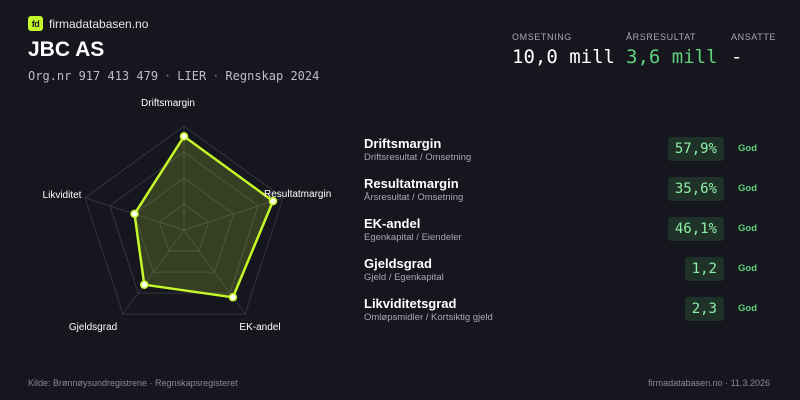  I want to click on brand: fd firmadatabasen.no, so click(88, 23).